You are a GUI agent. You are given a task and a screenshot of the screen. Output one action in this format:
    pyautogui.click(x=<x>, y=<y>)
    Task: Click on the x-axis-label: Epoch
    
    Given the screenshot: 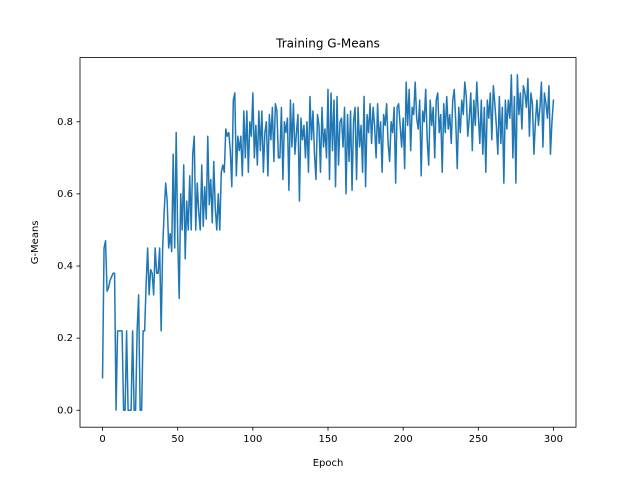 What is the action you would take?
    pyautogui.click(x=328, y=463)
    